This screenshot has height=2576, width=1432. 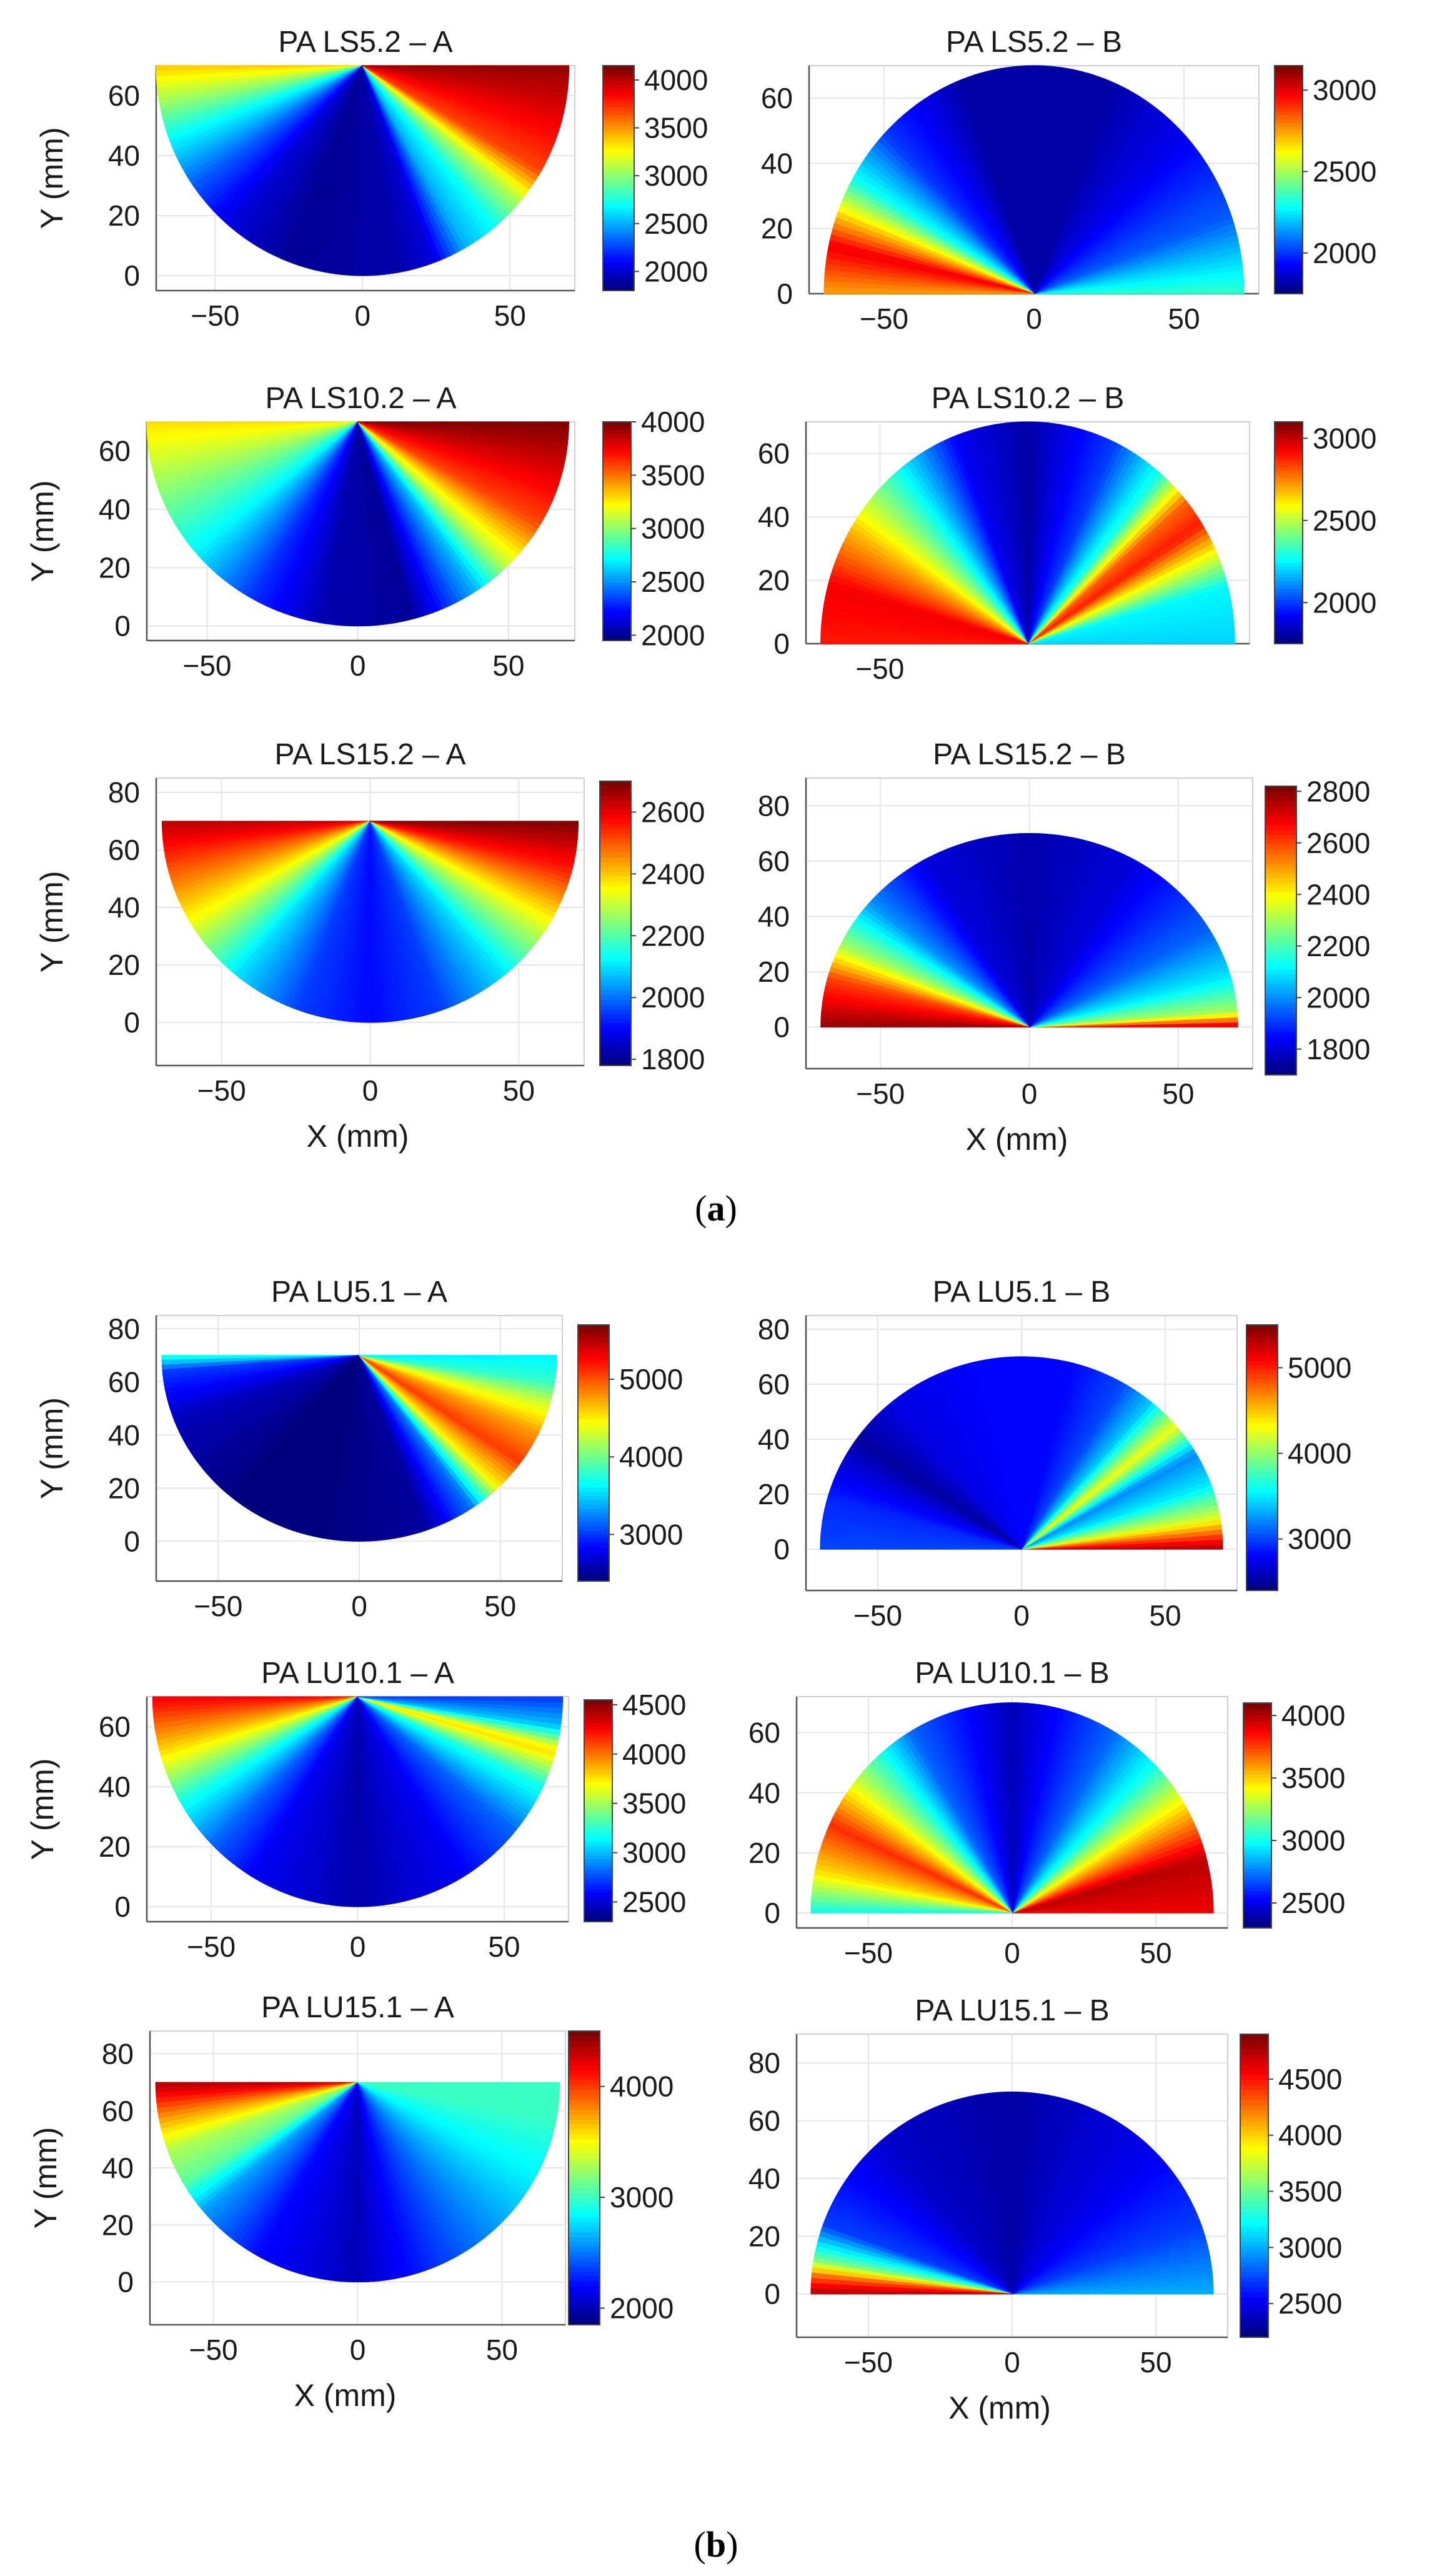 What do you see at coordinates (1034, 318) in the screenshot?
I see `x-tick-label: 0` at bounding box center [1034, 318].